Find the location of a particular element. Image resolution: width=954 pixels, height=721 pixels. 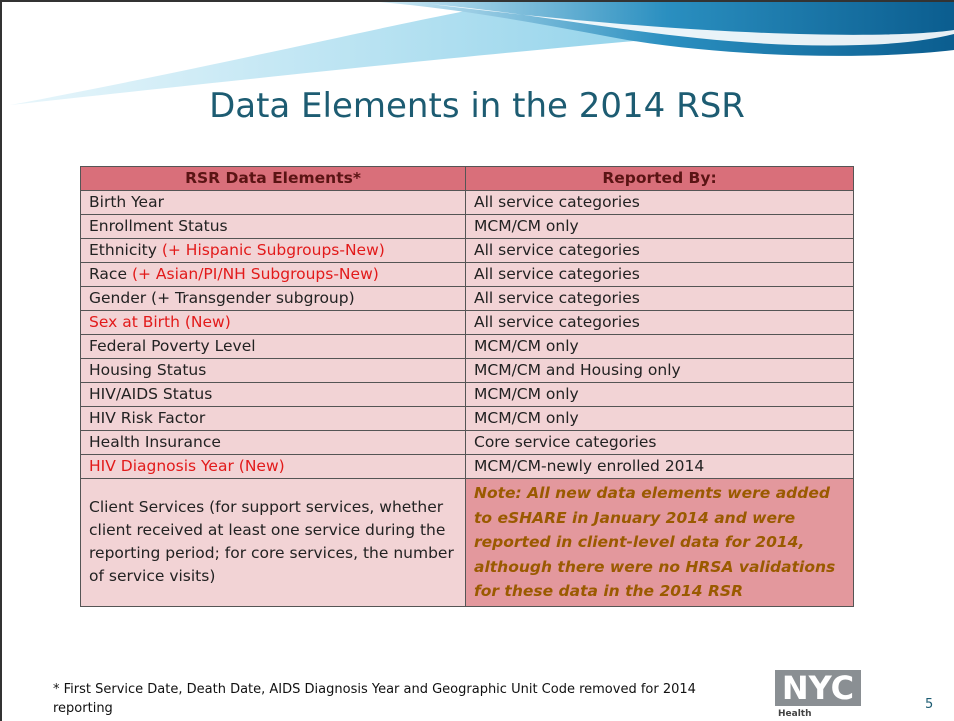

header-swoosh is located at coordinates (482, 53).